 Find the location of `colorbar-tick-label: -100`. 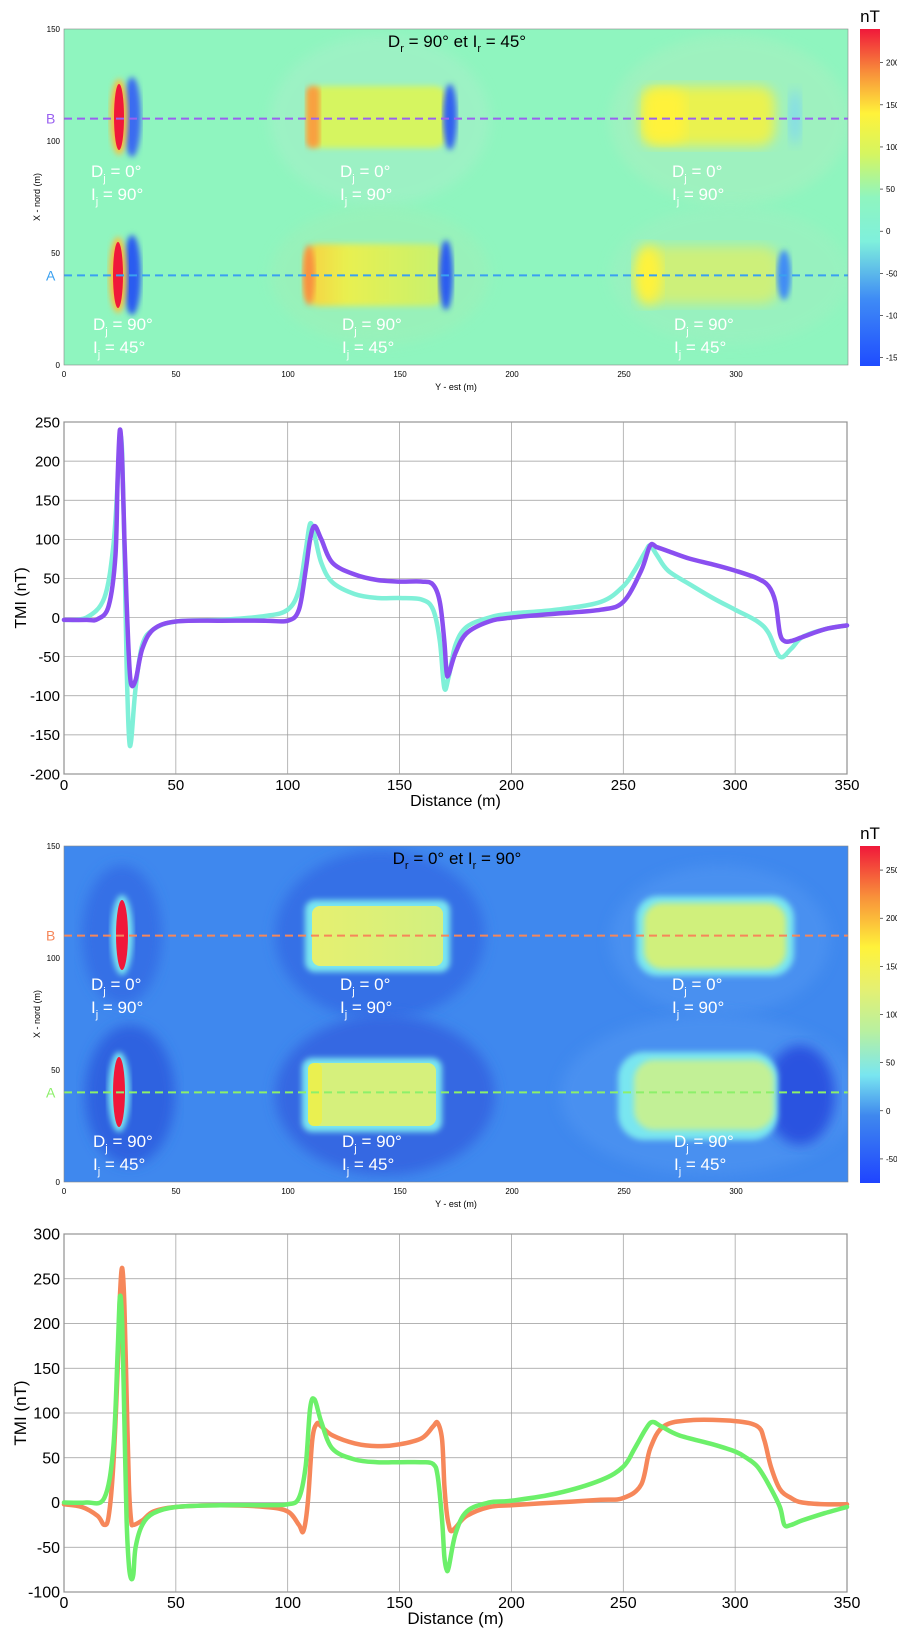

colorbar-tick-label: -100 is located at coordinates (891, 315).